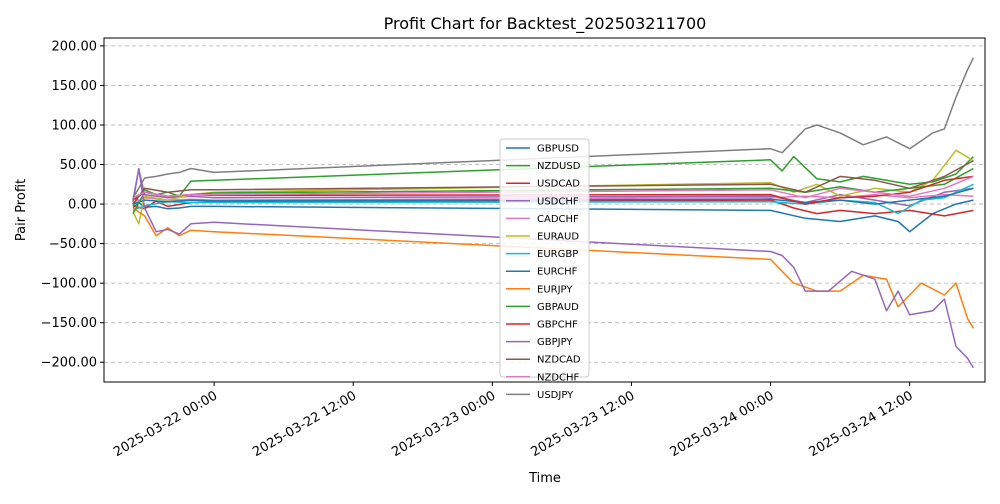 This screenshot has width=1000, height=504. I want to click on legend-label: EURAUD, so click(558, 237).